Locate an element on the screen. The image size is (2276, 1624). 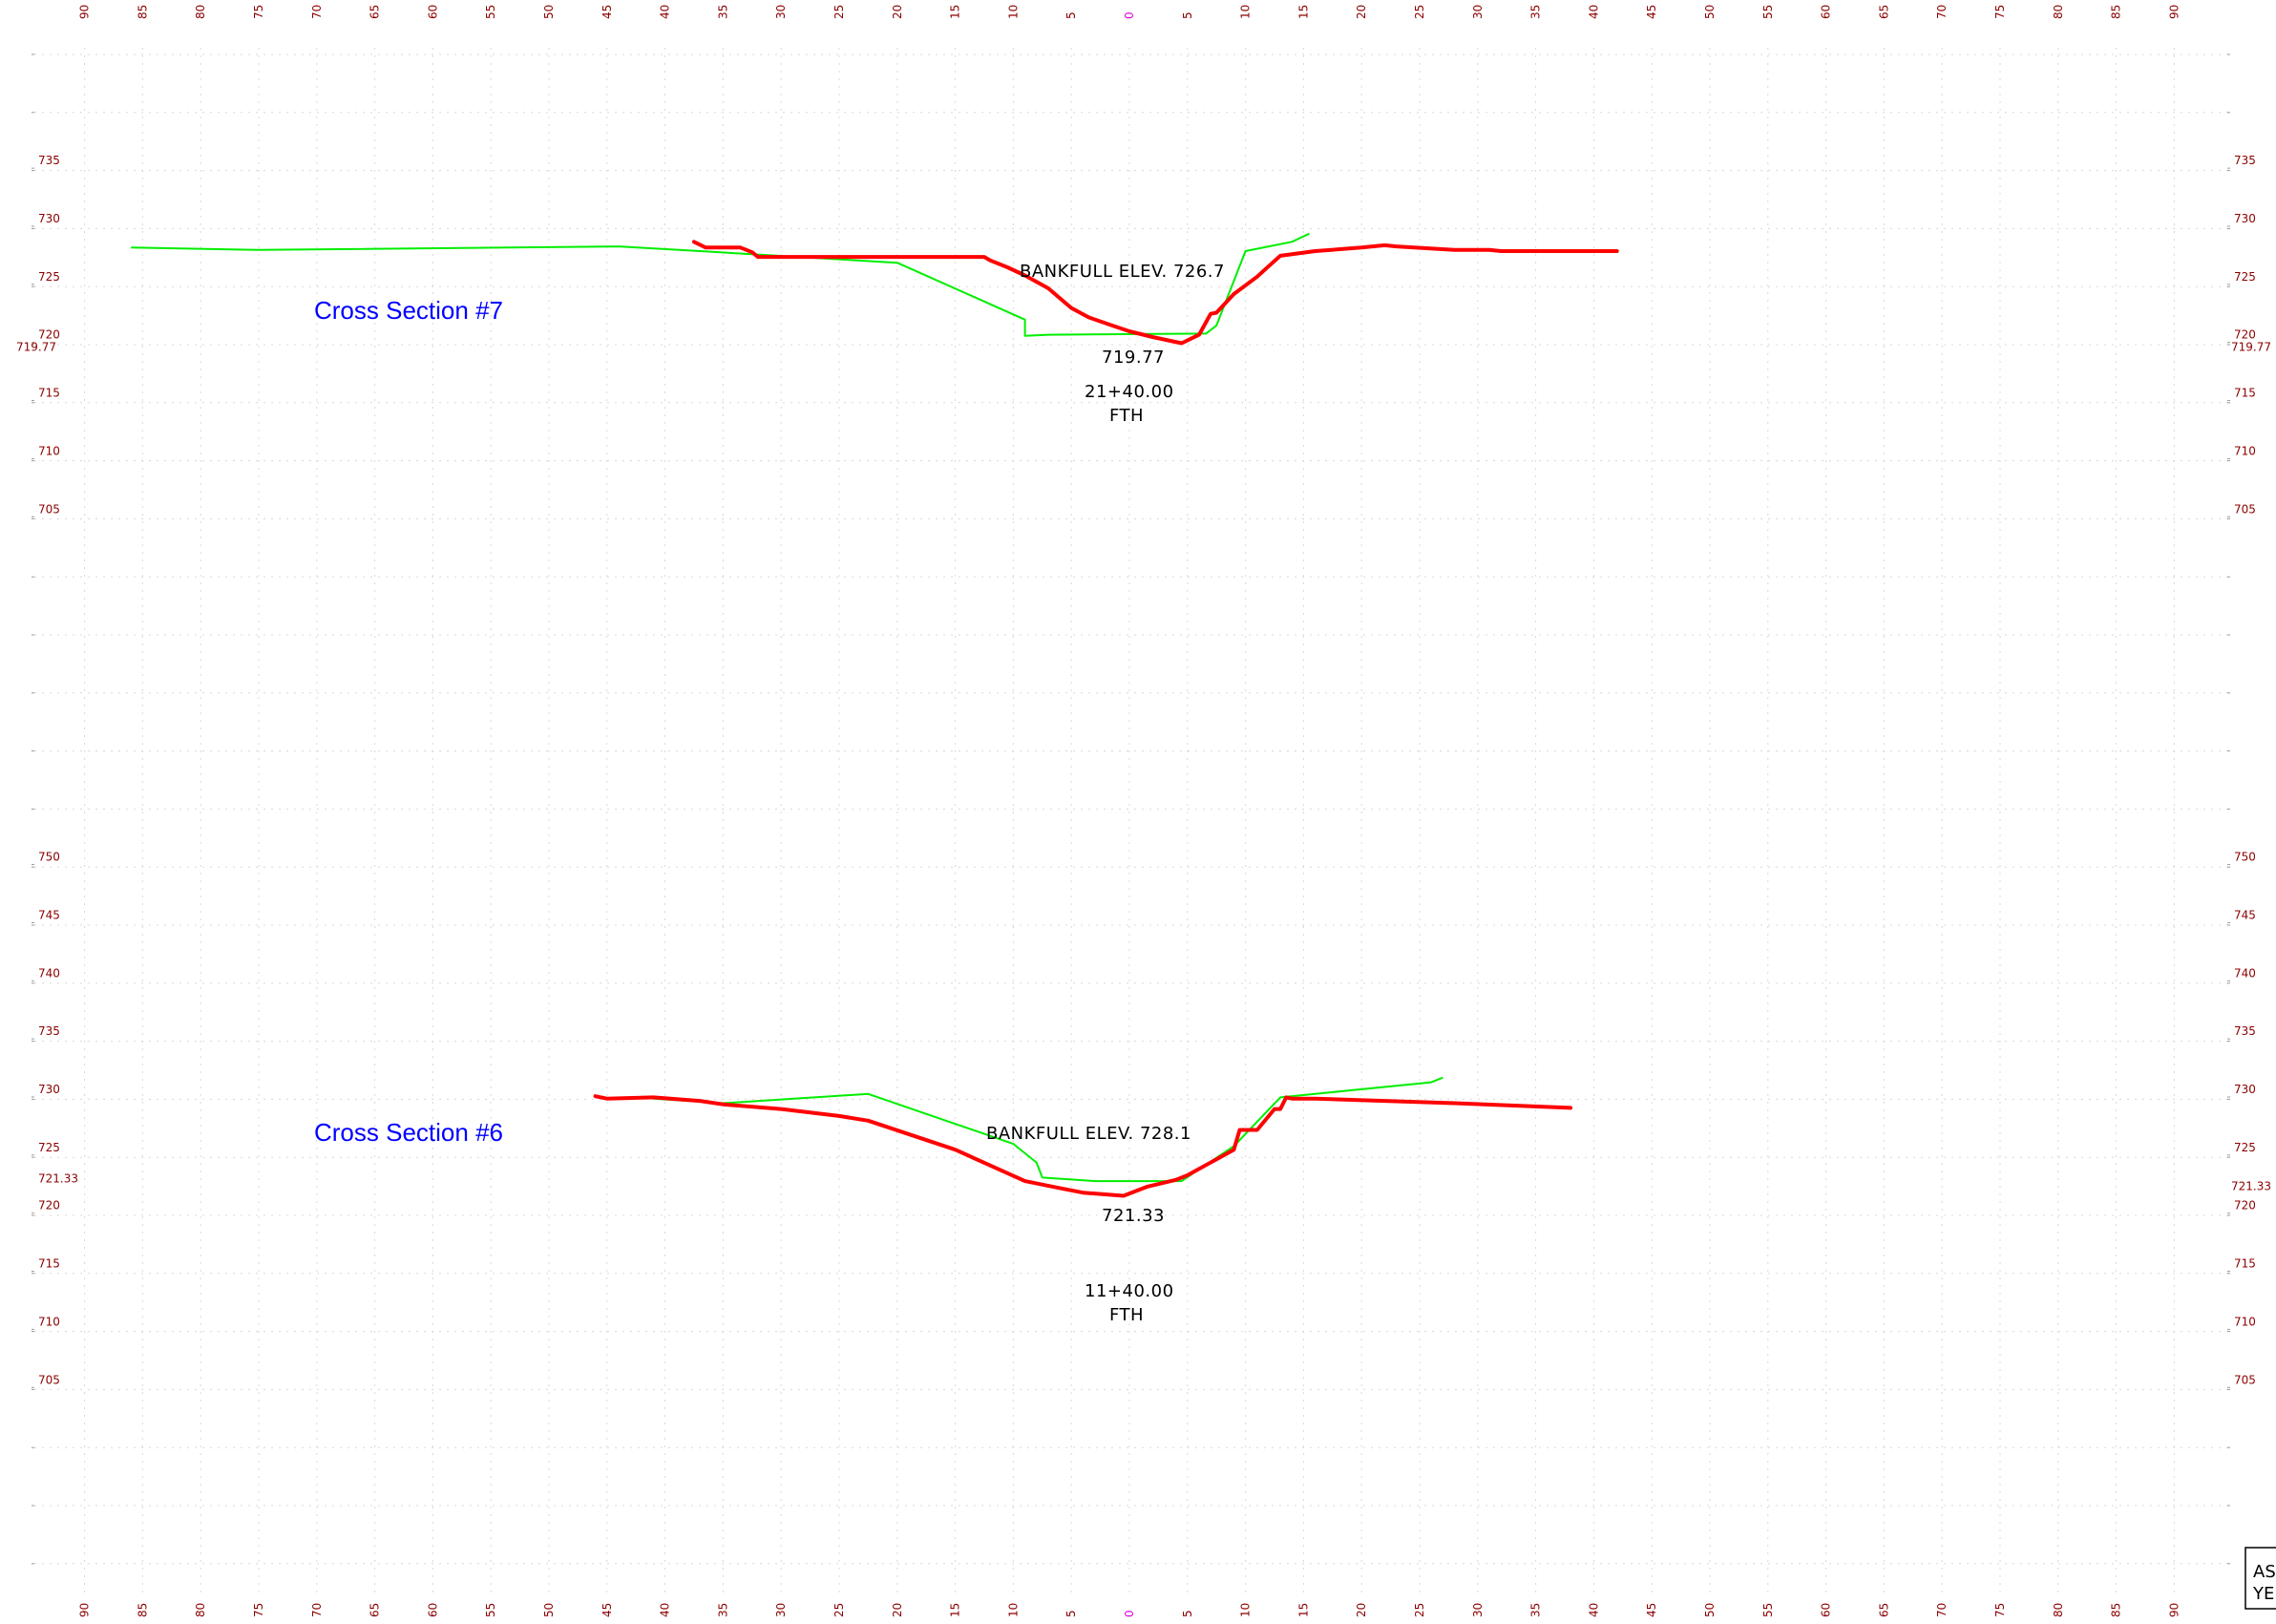
proposed-ground-line is located at coordinates (1155, 293).